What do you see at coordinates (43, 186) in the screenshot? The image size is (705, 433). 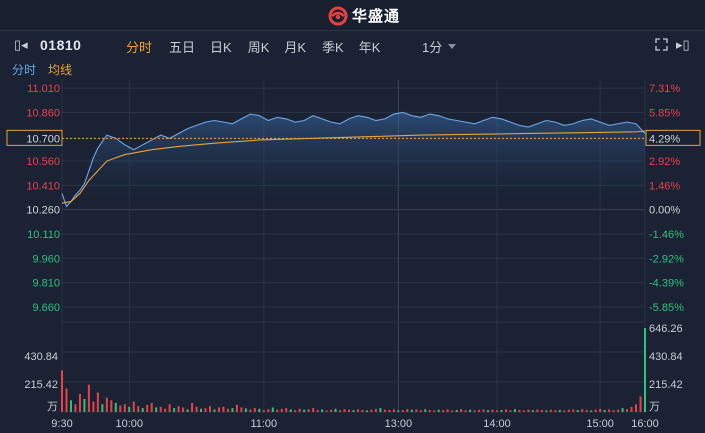 I see `price-tick-label: 10.410` at bounding box center [43, 186].